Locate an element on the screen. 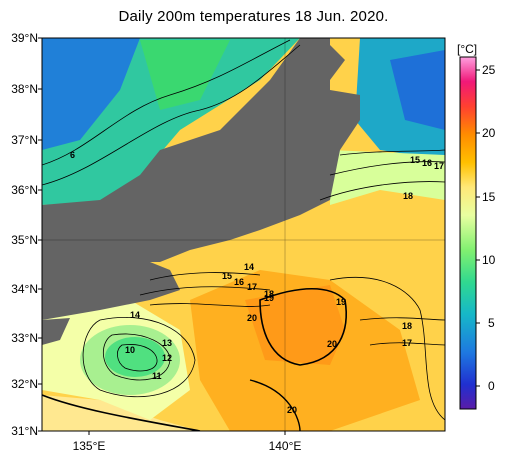 This screenshot has width=507, height=456. contour-label: 10 is located at coordinates (130, 350).